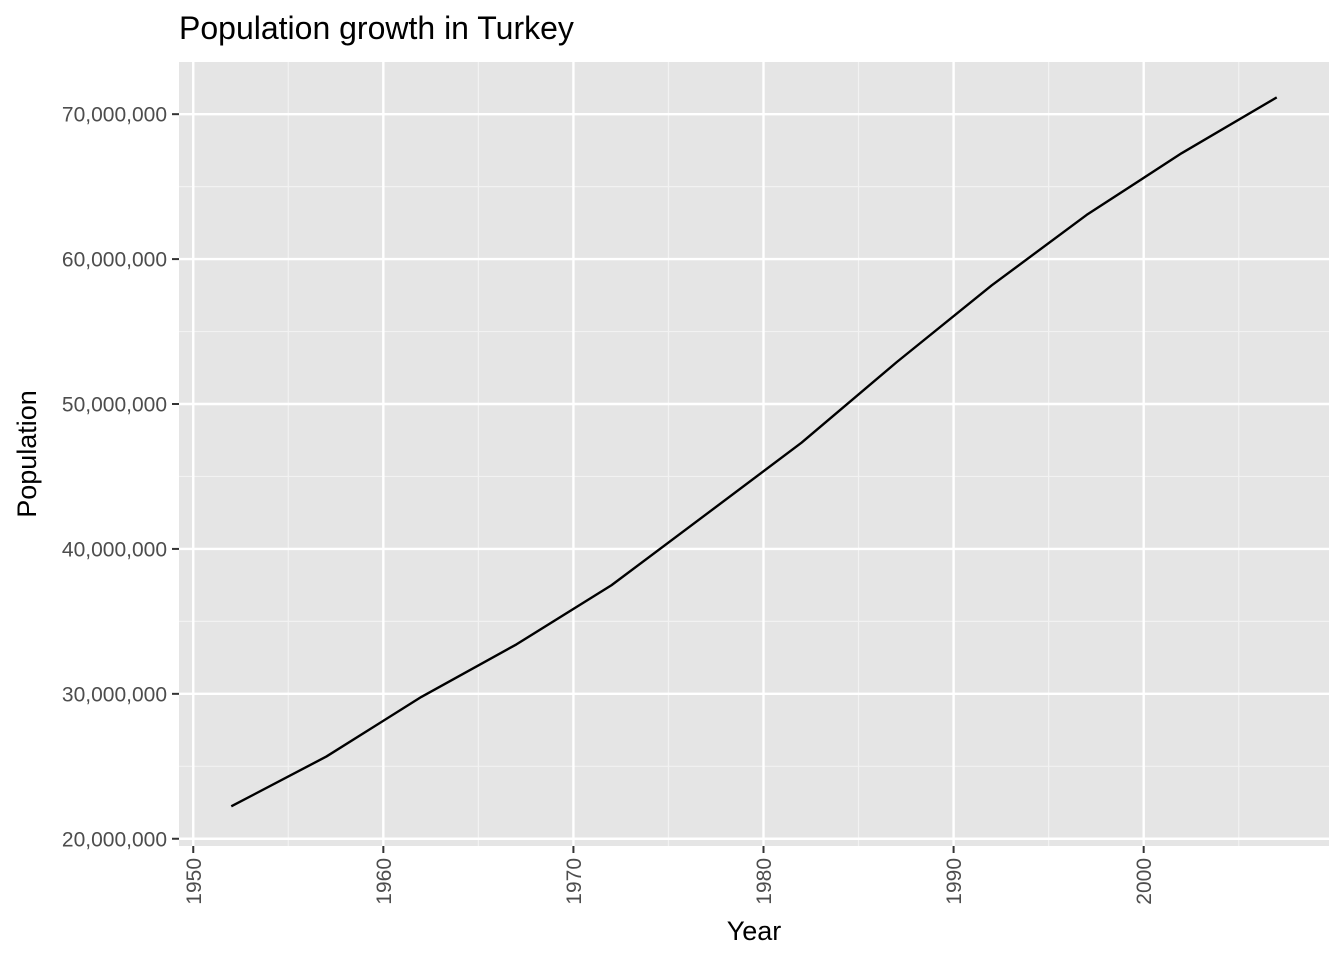 The height and width of the screenshot is (960, 1344). What do you see at coordinates (114, 549) in the screenshot?
I see `y-tick-label: 40,000,000` at bounding box center [114, 549].